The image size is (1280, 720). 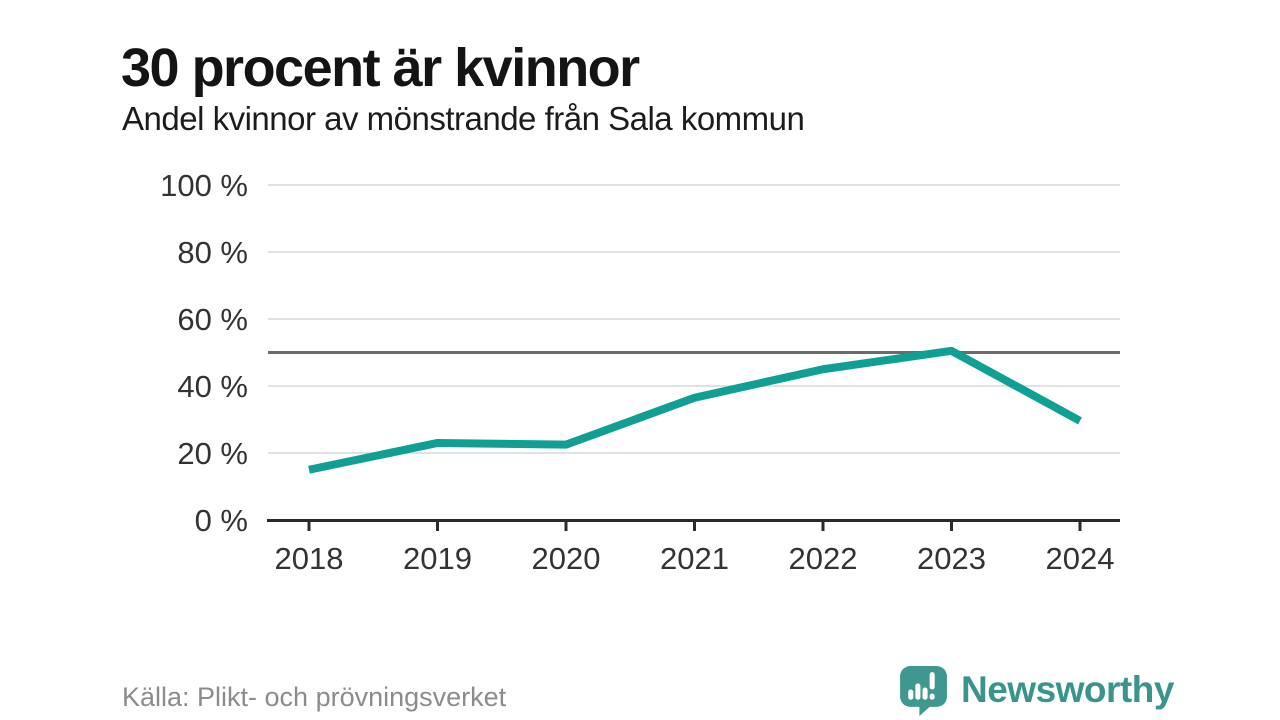 What do you see at coordinates (695, 410) in the screenshot?
I see `data-line` at bounding box center [695, 410].